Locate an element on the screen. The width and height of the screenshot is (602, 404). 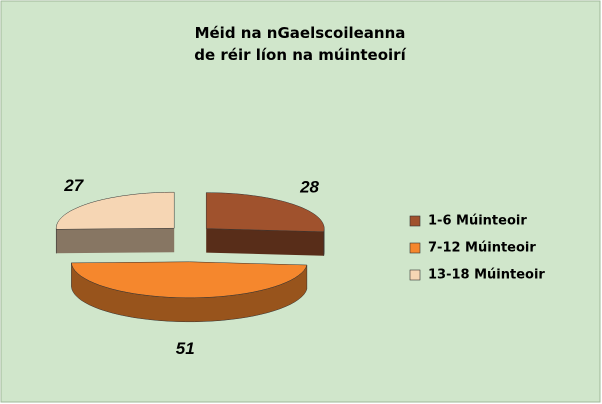
legend-label: 13-18 Múinteoir is located at coordinates (486, 275).